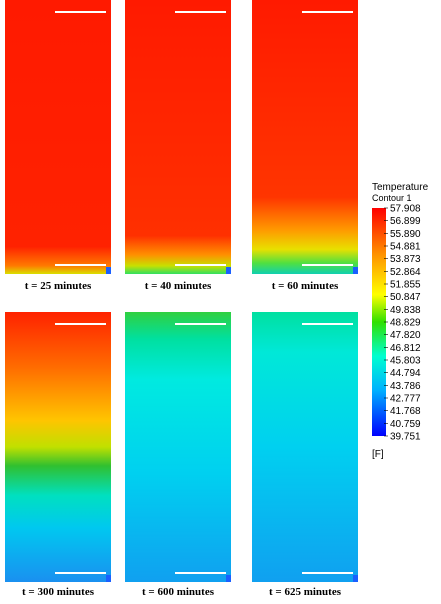 This screenshot has width=441, height=604. Describe the element at coordinates (405, 361) in the screenshot. I see `legend-tick-label: 45.803` at that location.